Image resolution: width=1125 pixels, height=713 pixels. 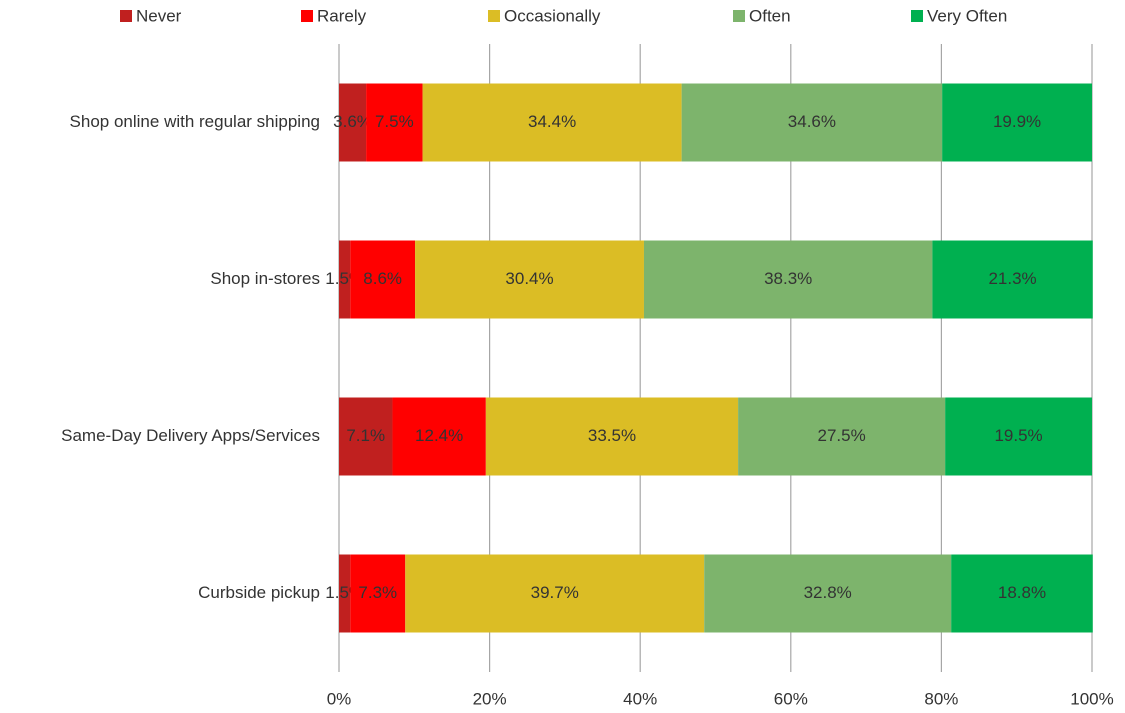 I want to click on data-label: 33.5%, so click(x=612, y=435).